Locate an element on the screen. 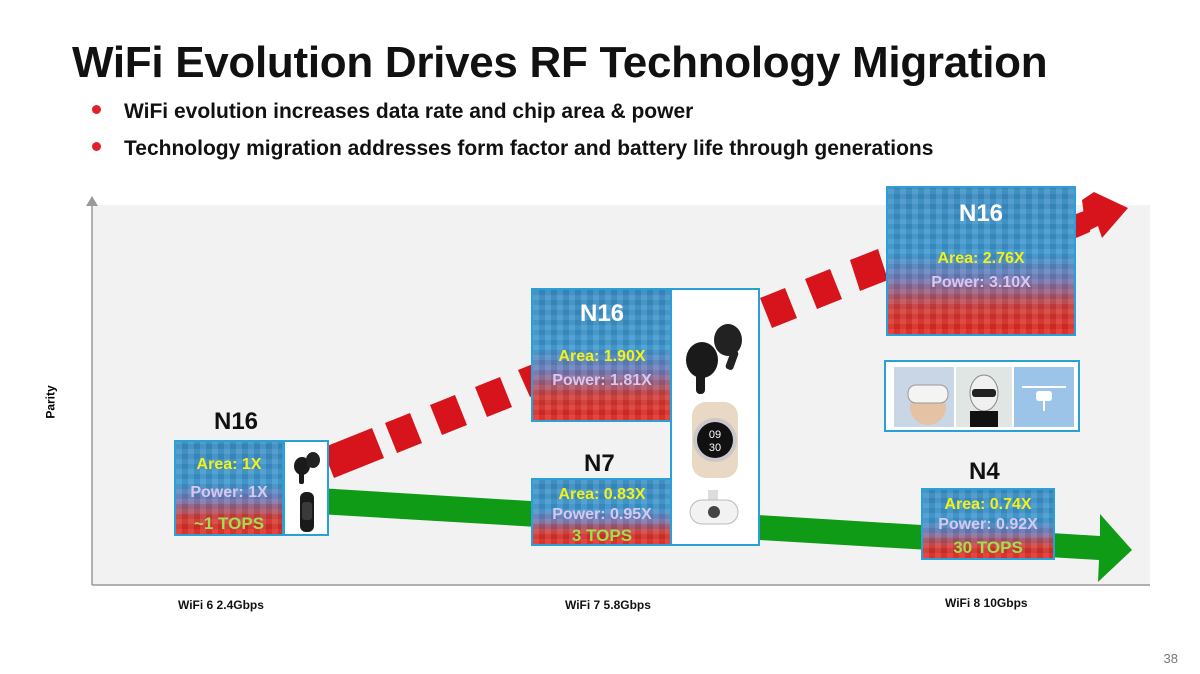  power-value: Power: 0.92X is located at coordinates (988, 524).